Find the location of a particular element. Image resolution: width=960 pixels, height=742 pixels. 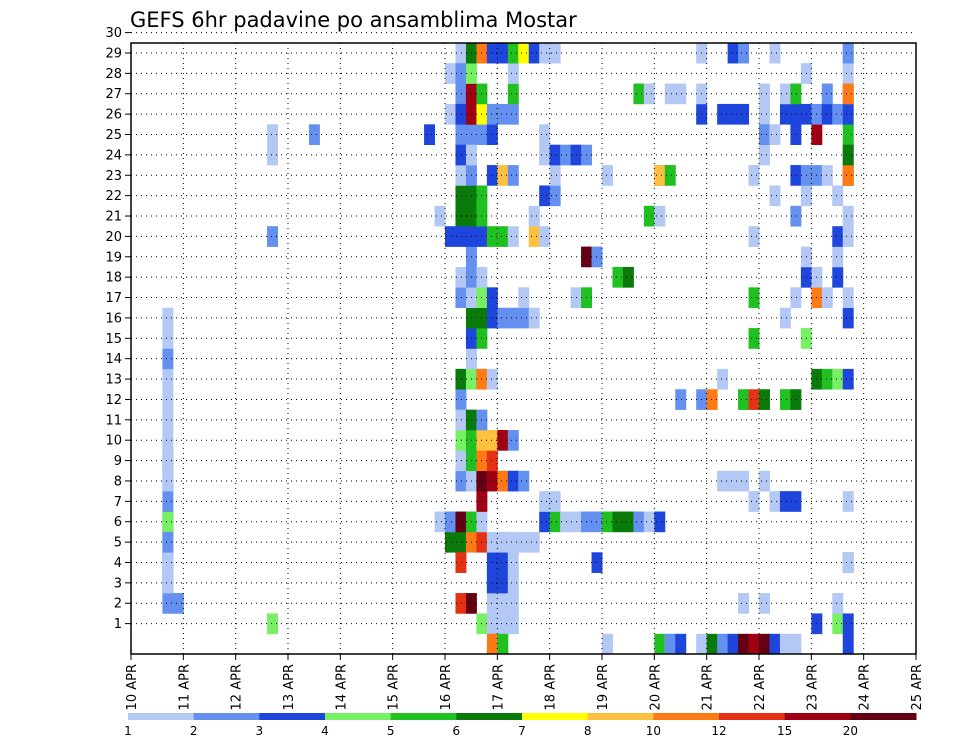

x-tick-label: 21 APR is located at coordinates (708, 687).